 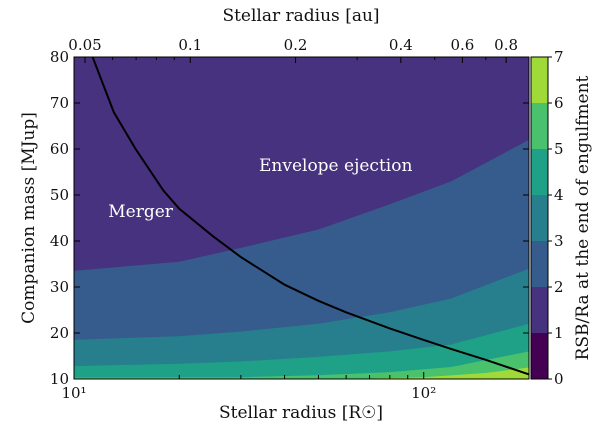 What do you see at coordinates (29, 218) in the screenshot?
I see `y-axis-label: Companion mass [MJup]` at bounding box center [29, 218].